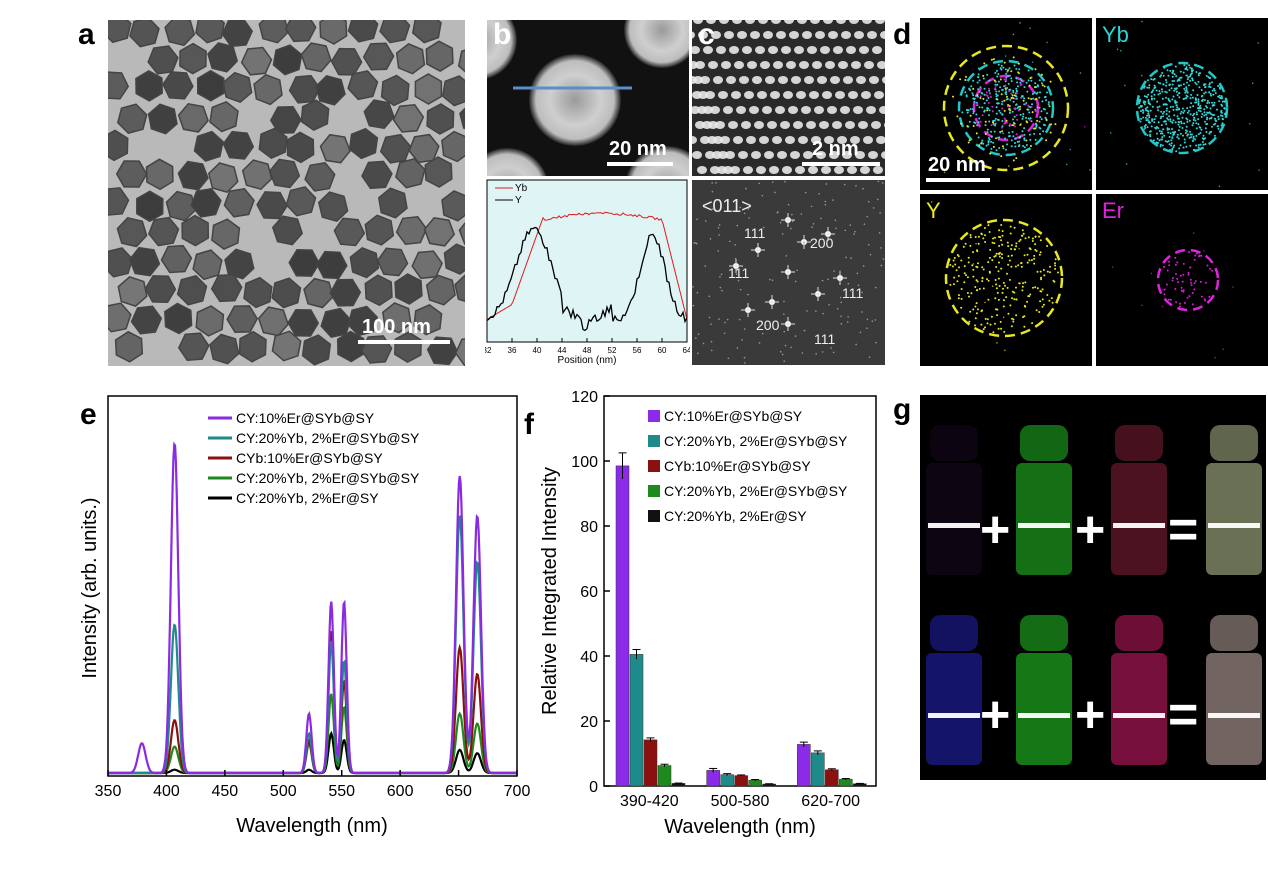 Image resolution: width=1268 pixels, height=877 pixels. Describe the element at coordinates (166, 791) in the screenshot. I see `e-xtick-label: 400` at that location.